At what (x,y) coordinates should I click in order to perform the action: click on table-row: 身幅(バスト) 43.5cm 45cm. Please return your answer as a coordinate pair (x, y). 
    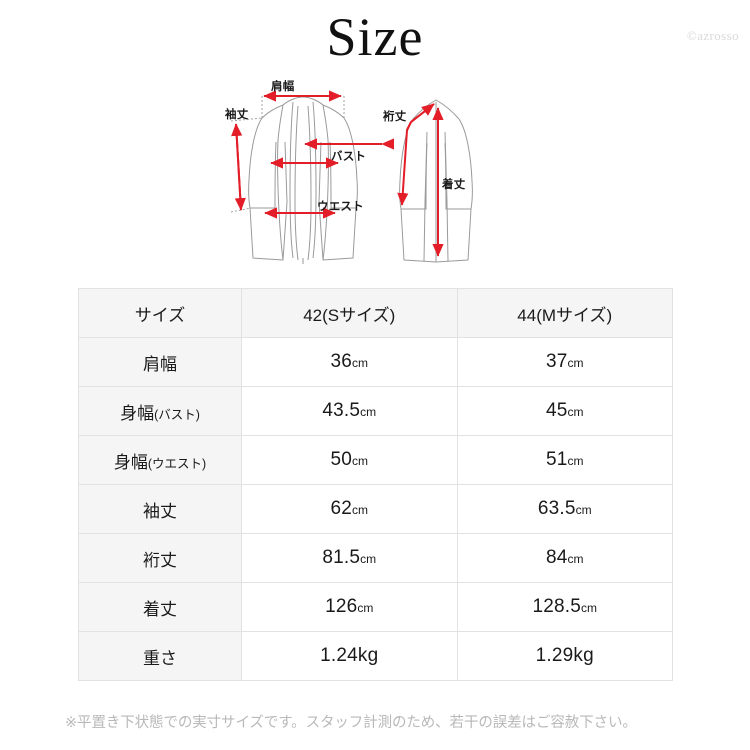
    Looking at the image, I should click on (375, 411).